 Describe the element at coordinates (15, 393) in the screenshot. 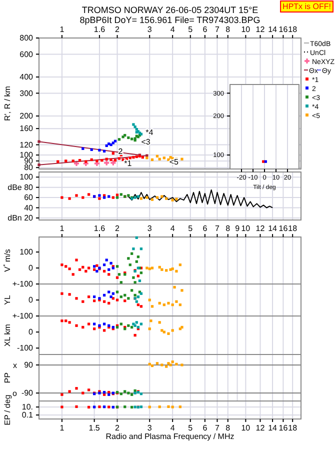

I see `text: o` at that location.